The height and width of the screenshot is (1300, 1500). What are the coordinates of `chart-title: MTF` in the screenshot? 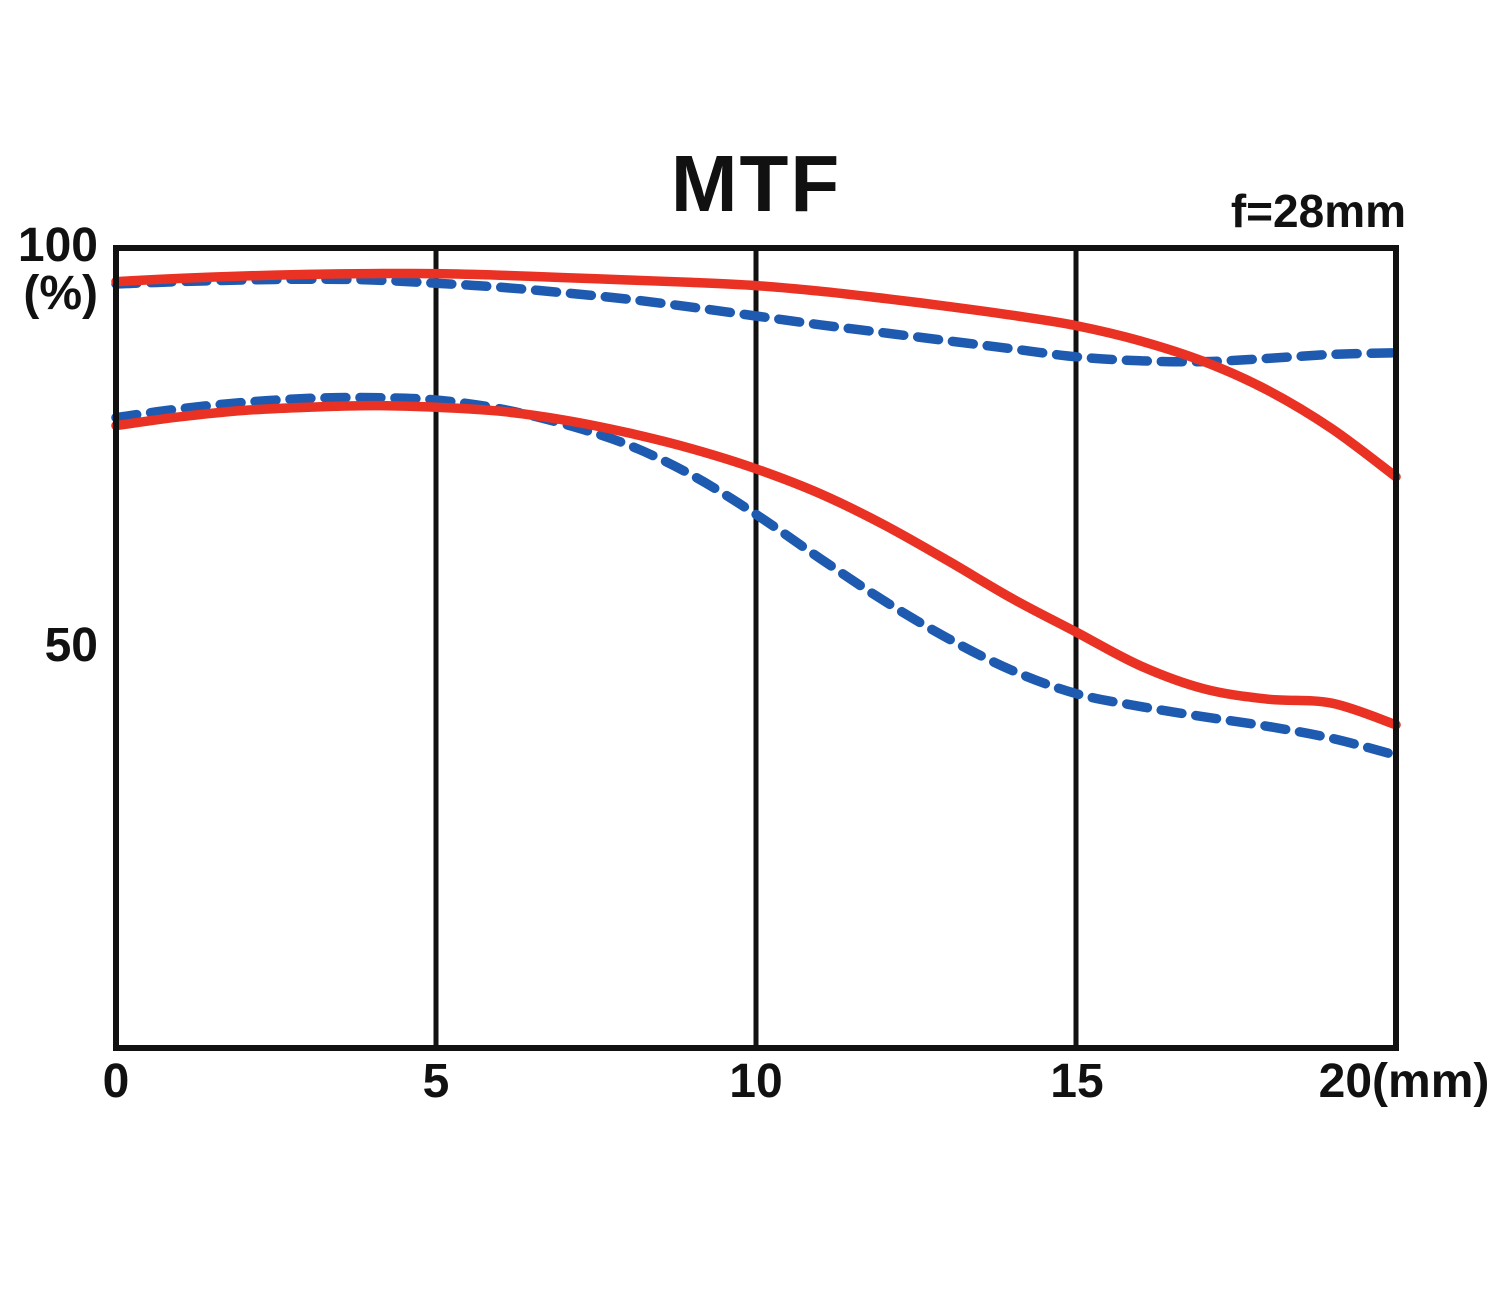 It's located at (756, 183).